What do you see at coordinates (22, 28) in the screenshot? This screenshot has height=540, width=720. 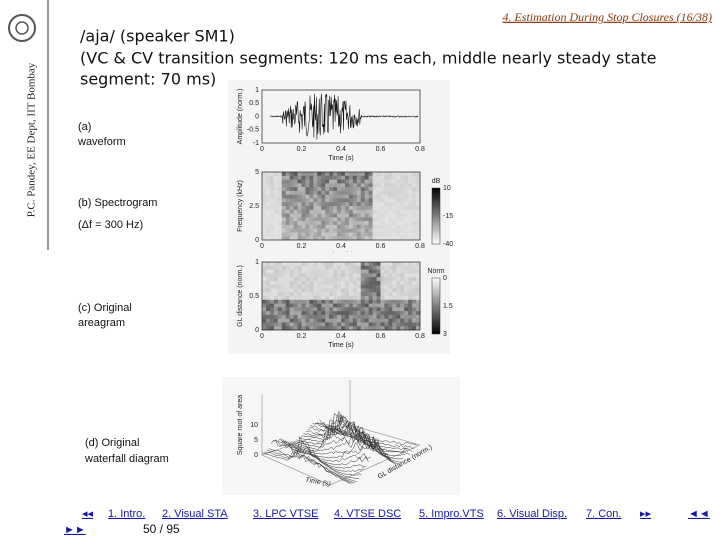 I see `logo-inner` at bounding box center [22, 28].